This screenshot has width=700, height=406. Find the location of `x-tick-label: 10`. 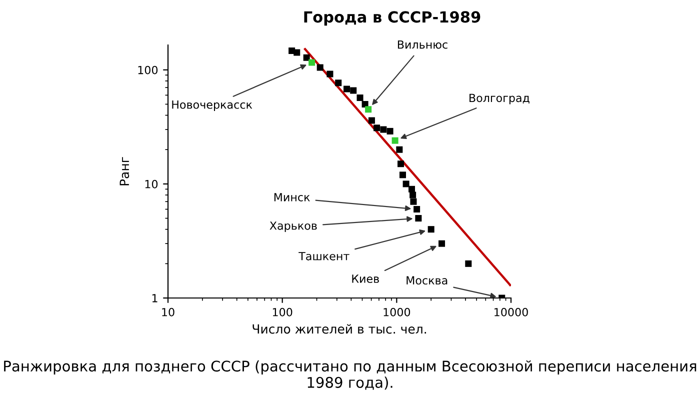

x-tick-label: 10 is located at coordinates (168, 312).